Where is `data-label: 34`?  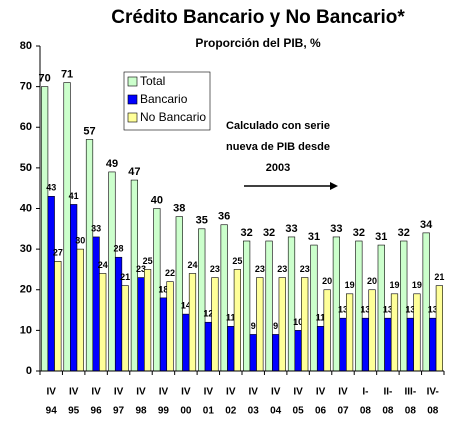 data-label: 34 is located at coordinates (426, 225).